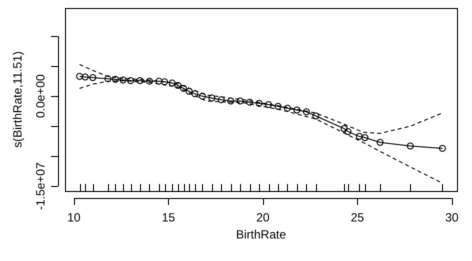 Image resolution: width=472 pixels, height=261 pixels. I want to click on x-axis-title: BirthRate, so click(261, 234).